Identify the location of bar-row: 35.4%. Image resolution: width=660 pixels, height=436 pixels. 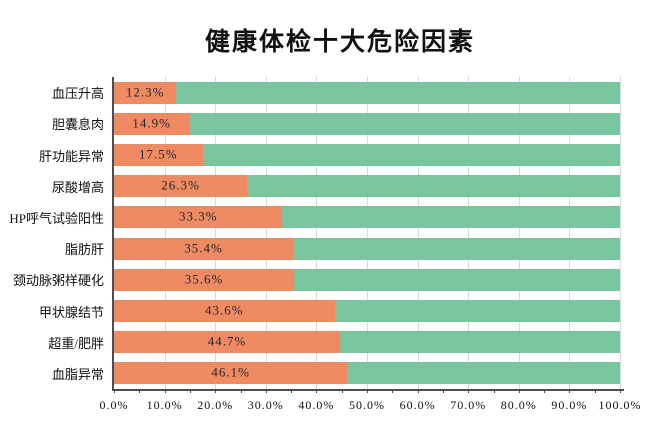
(367, 248).